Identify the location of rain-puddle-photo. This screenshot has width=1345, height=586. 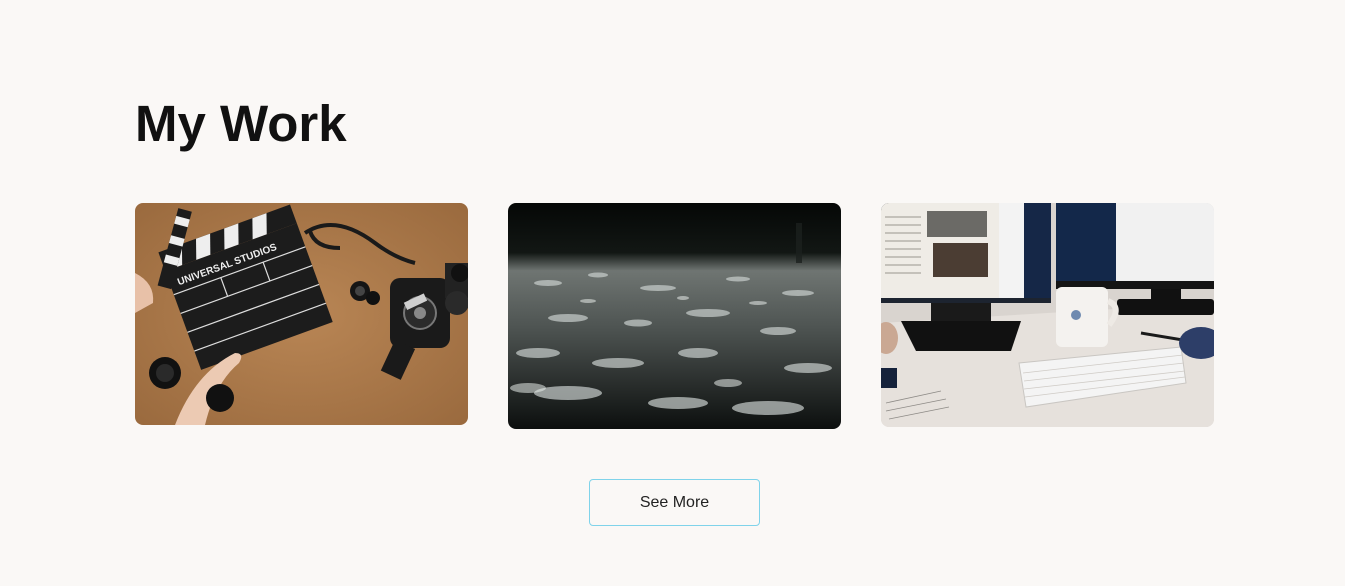
(674, 316).